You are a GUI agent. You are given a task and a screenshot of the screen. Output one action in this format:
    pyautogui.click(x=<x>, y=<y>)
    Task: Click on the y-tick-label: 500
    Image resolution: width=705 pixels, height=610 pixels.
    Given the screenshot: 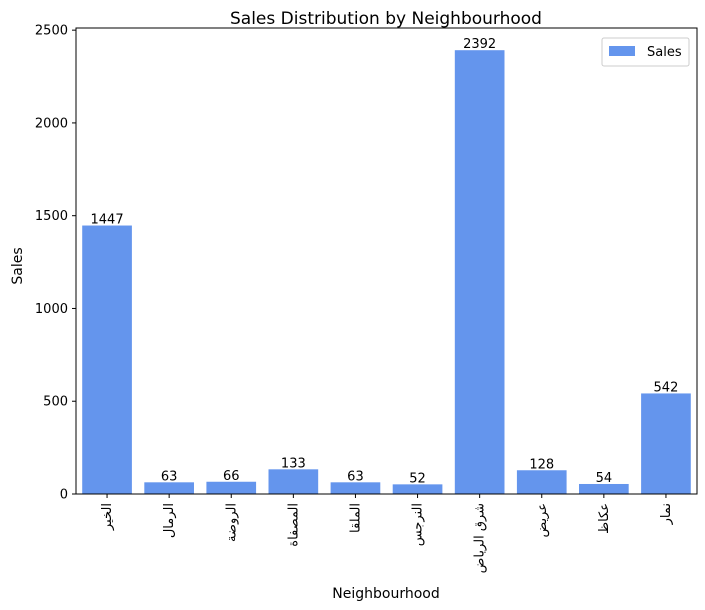 What is the action you would take?
    pyautogui.click(x=55, y=402)
    